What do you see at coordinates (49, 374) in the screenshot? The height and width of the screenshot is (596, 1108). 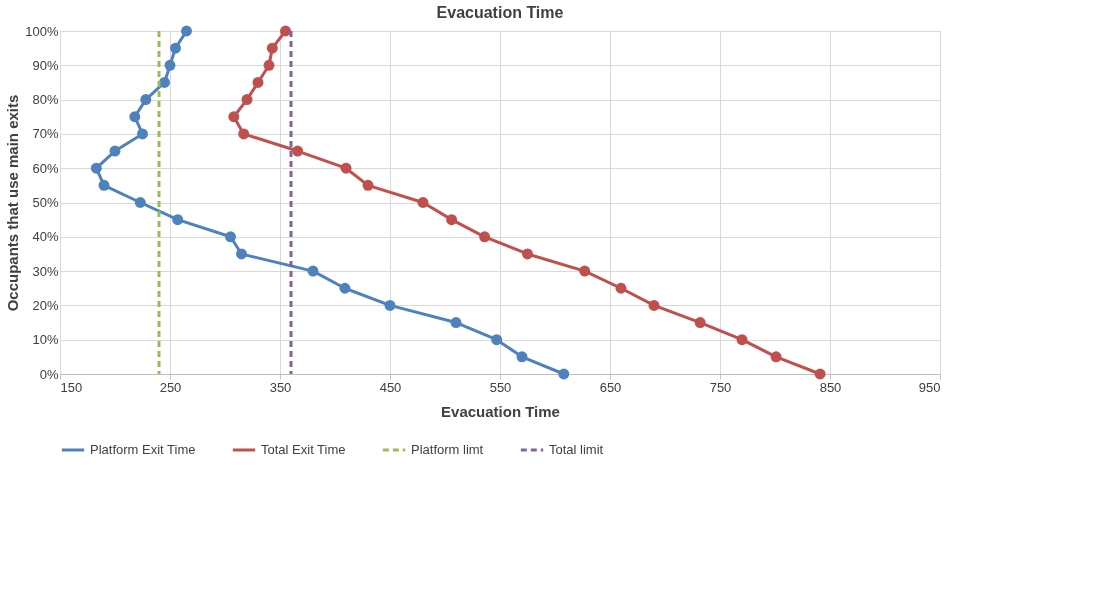 I see `y-tick-label: 0%` at bounding box center [49, 374].